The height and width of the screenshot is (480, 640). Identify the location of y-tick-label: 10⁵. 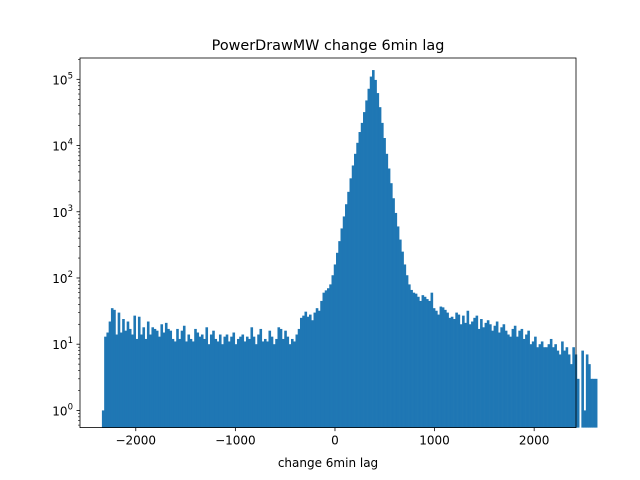
(62, 79).